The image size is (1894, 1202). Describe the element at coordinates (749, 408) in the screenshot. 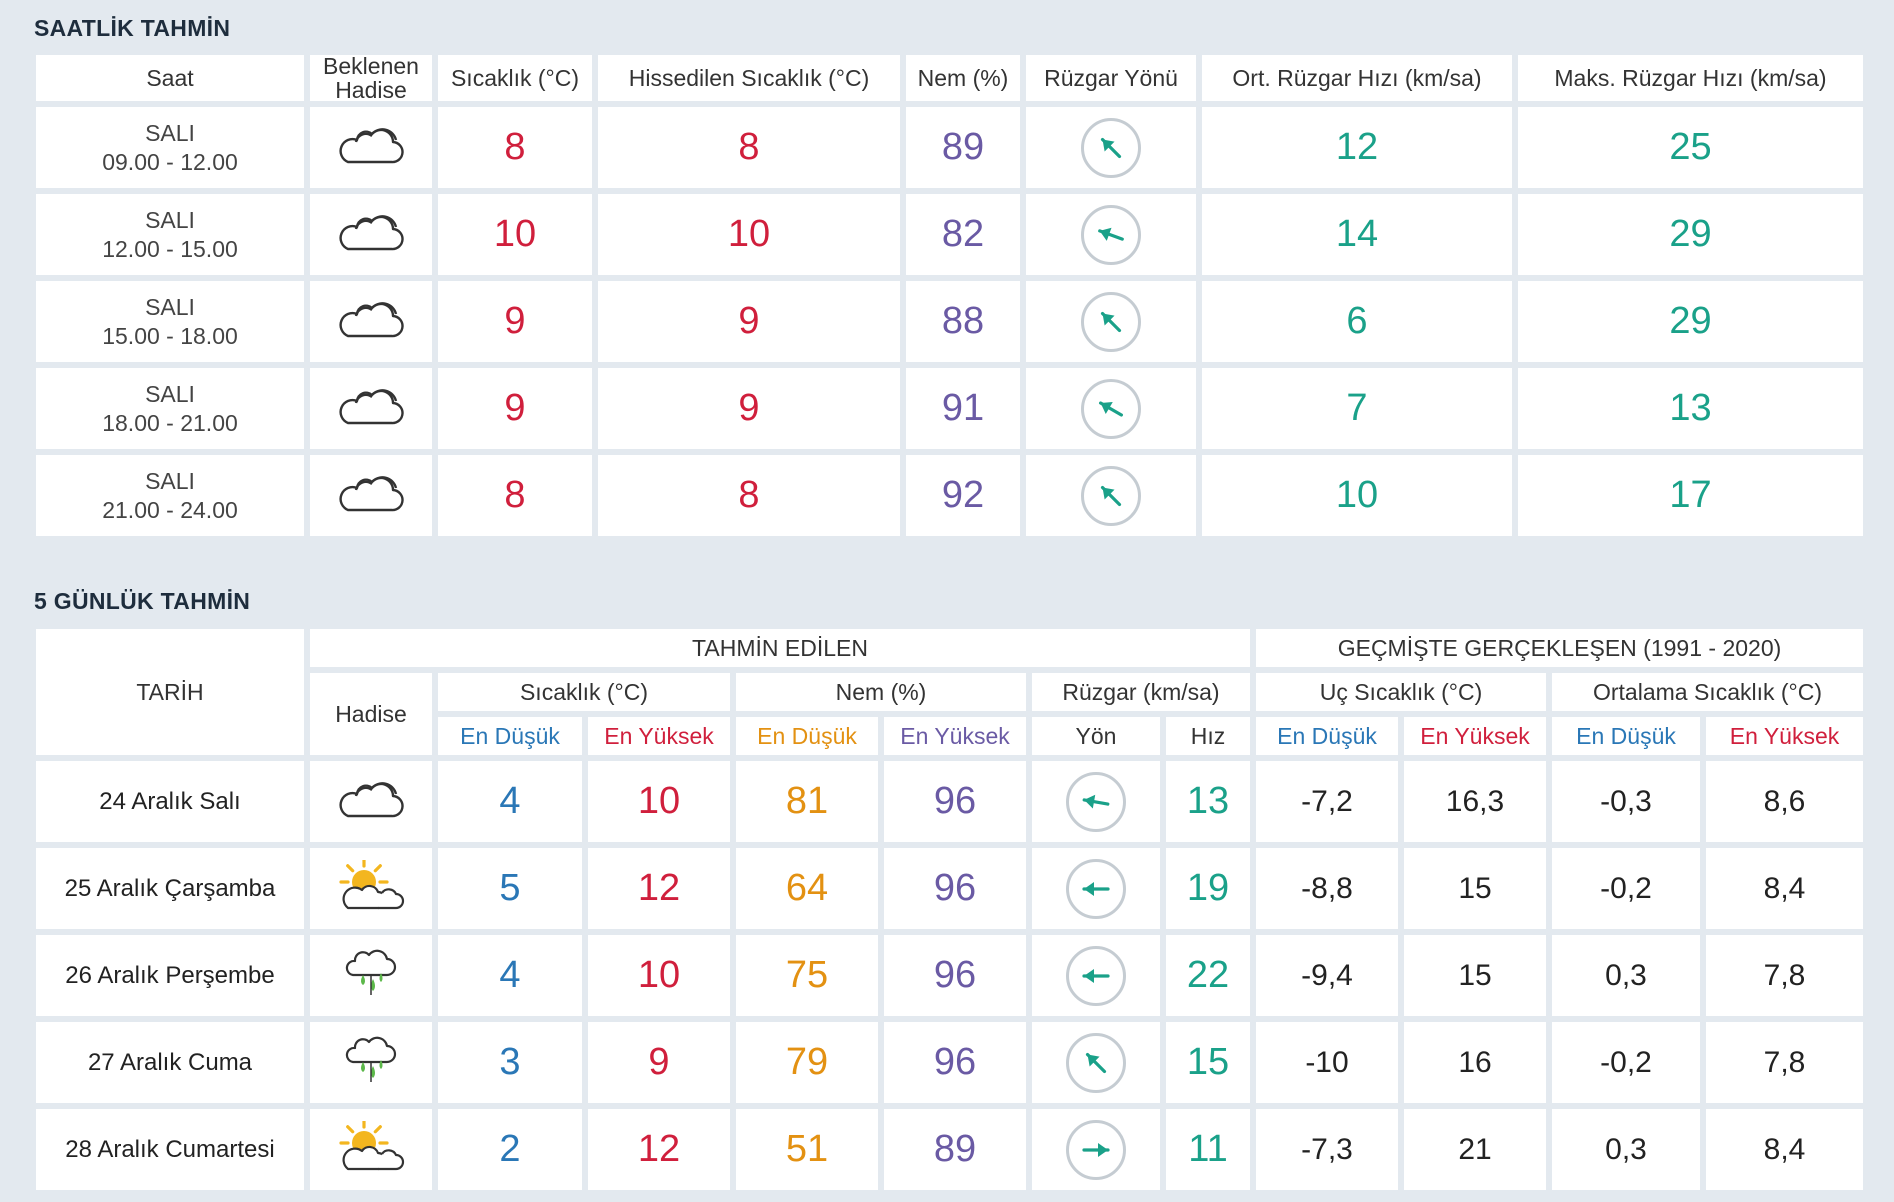

I see `feels-like-value: 9` at that location.